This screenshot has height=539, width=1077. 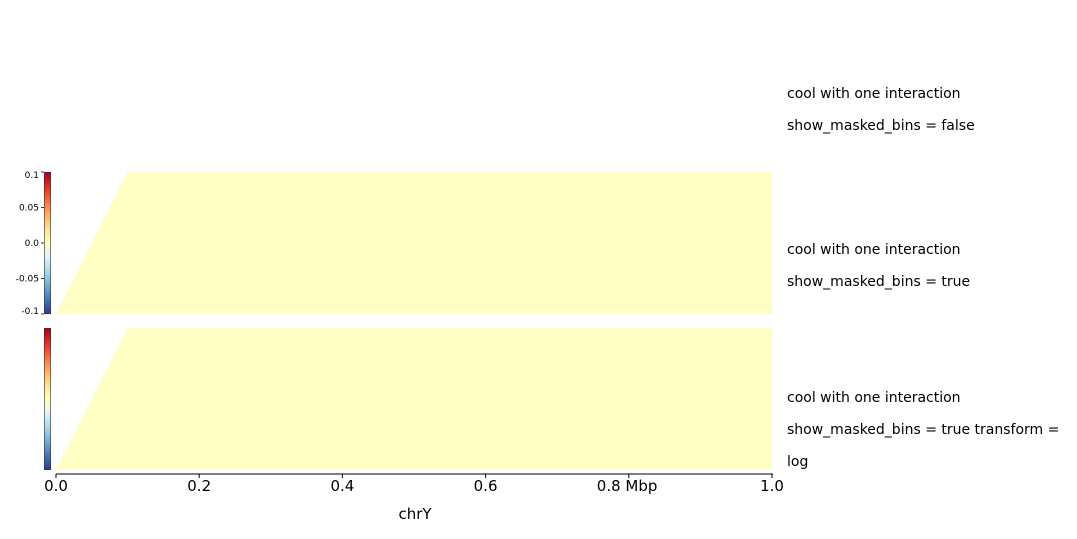 What do you see at coordinates (415, 514) in the screenshot?
I see `x-axis-region-label: chrY` at bounding box center [415, 514].